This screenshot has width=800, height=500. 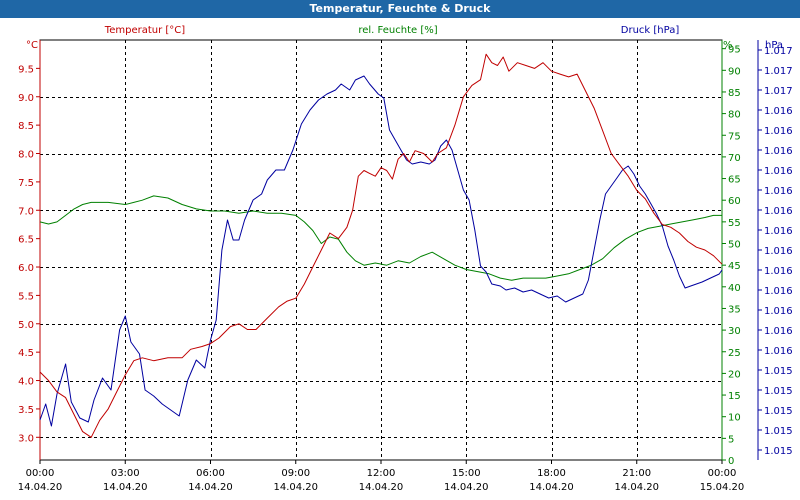 I want to click on humidity-tick-label: 70, so click(x=734, y=158).